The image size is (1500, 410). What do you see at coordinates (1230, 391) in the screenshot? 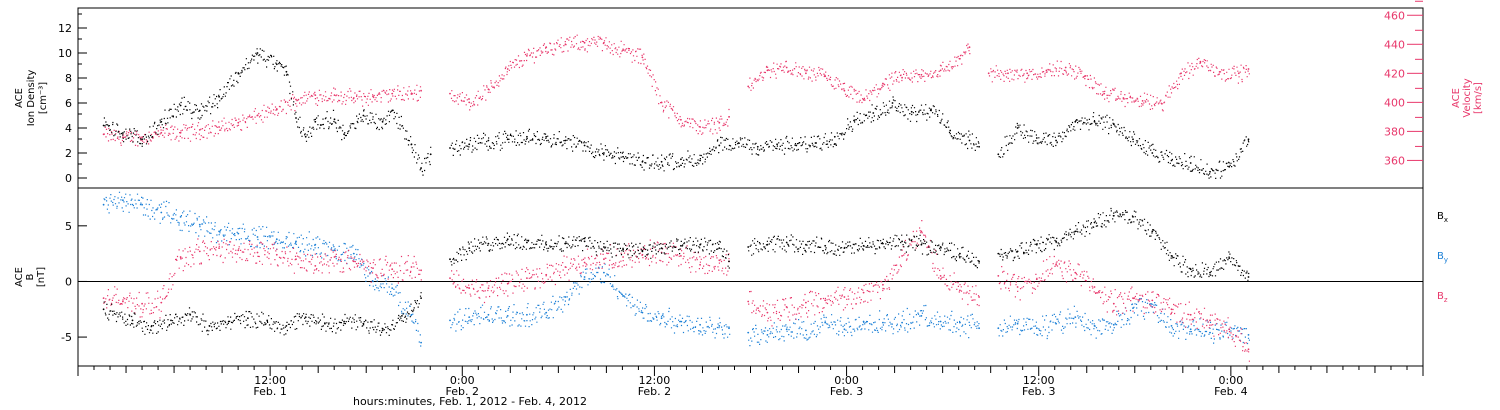
I see `x-tick-date-label: Feb. 4` at bounding box center [1230, 391].